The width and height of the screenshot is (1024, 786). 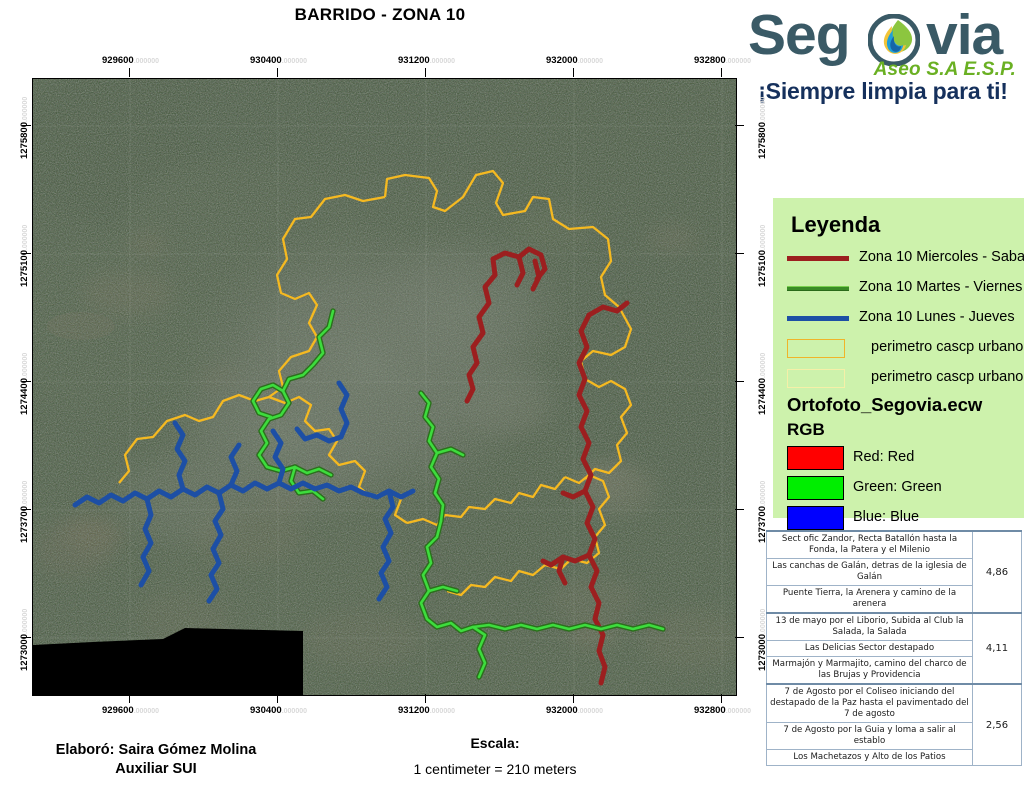 What do you see at coordinates (885, 404) in the screenshot?
I see `raster-title: Ortofoto_Segovia.ecw` at bounding box center [885, 404].